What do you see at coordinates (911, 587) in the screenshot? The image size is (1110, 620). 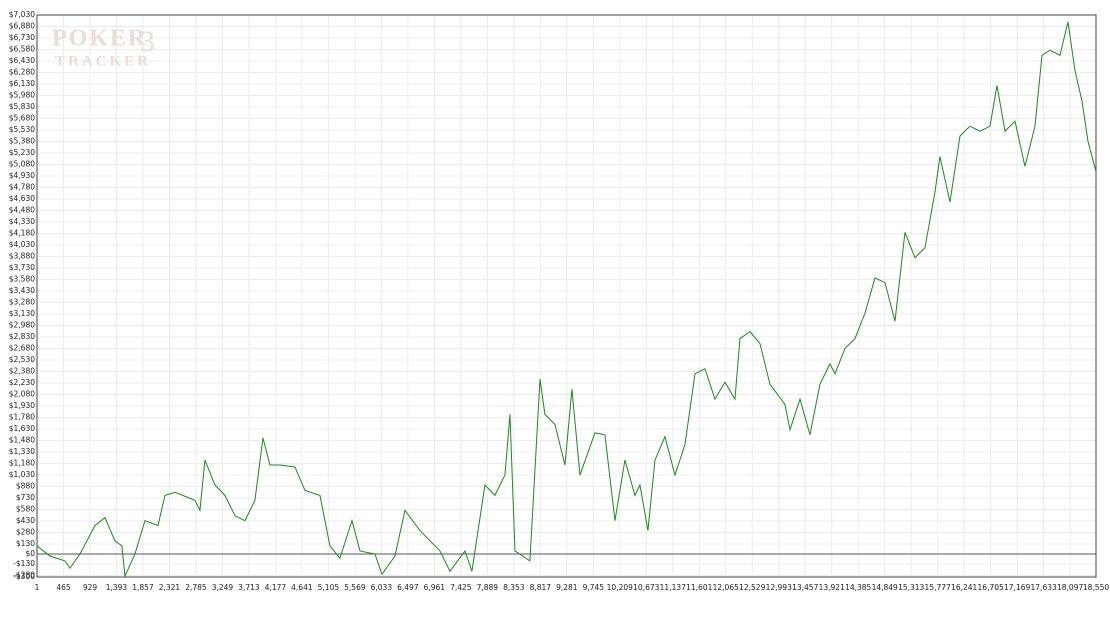 I see `x-tick-label: 15,313` at bounding box center [911, 587].